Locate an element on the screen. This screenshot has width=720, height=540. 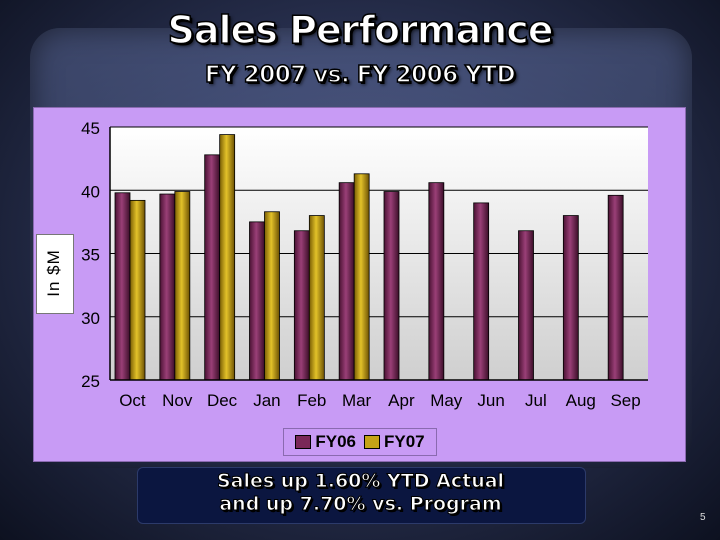
summary-line-1: Sales up 1.60% YTD Actual is located at coordinates (360, 481).